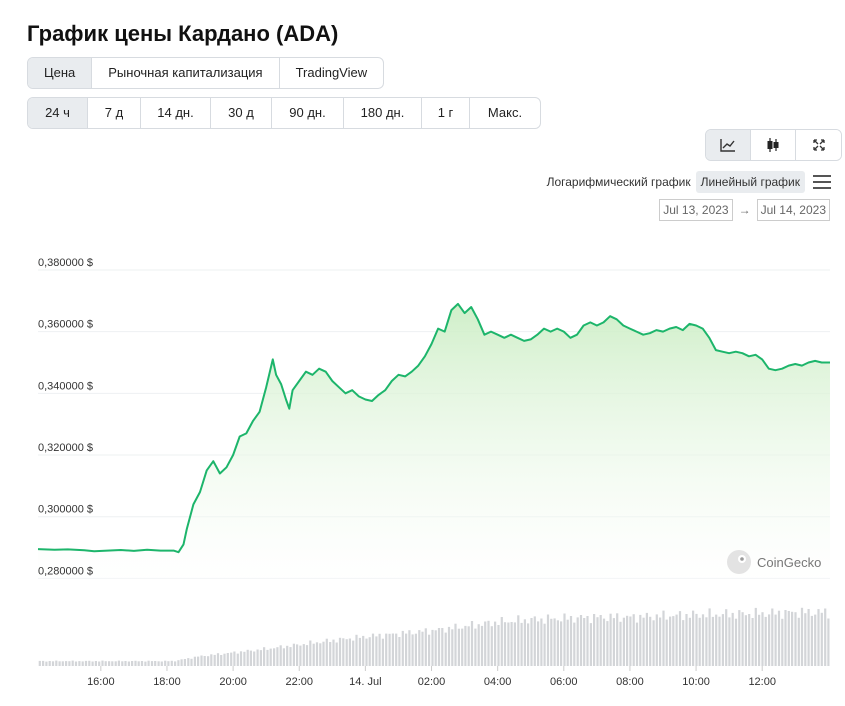  I want to click on range-7d: 7 д, so click(114, 113).